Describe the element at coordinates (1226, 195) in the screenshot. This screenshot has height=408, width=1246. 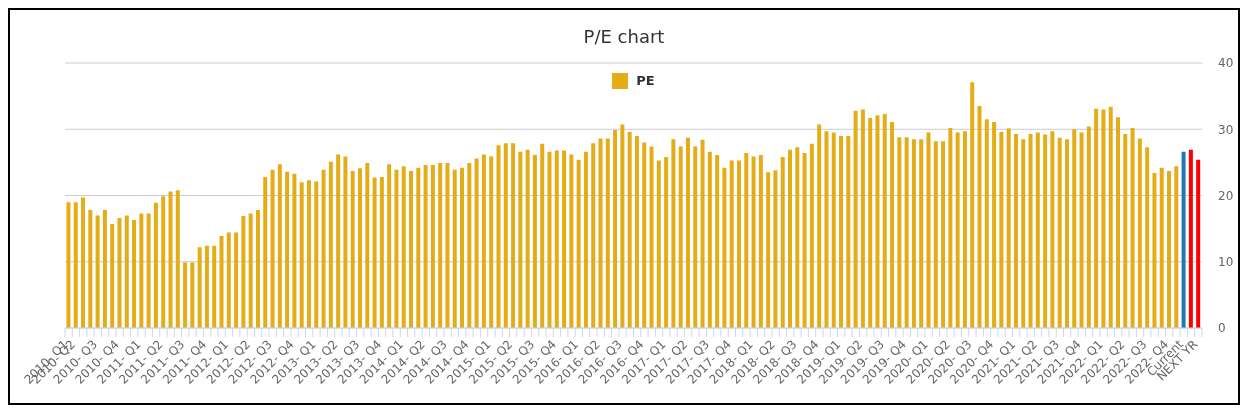
I see `y-tick-label: 20` at that location.